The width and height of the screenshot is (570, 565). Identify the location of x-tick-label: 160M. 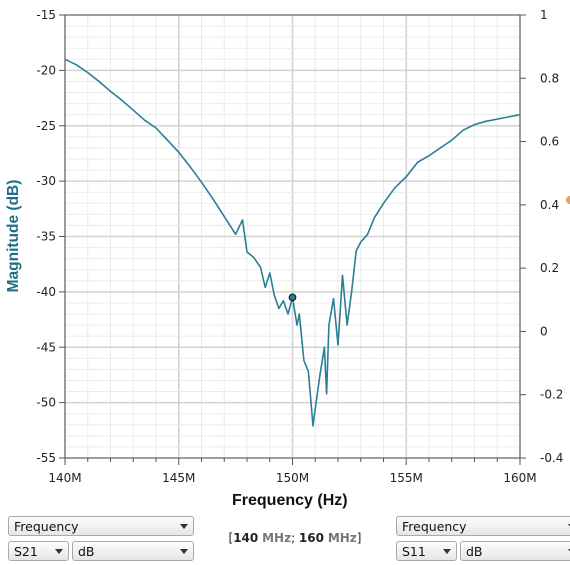
(519, 478).